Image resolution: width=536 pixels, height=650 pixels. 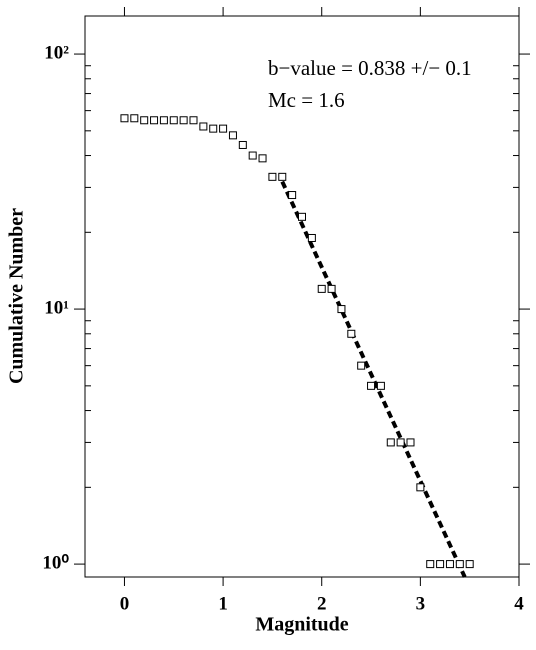 I want to click on annotation: b−value = 0.838 +/− 0.1, so click(x=370, y=68).